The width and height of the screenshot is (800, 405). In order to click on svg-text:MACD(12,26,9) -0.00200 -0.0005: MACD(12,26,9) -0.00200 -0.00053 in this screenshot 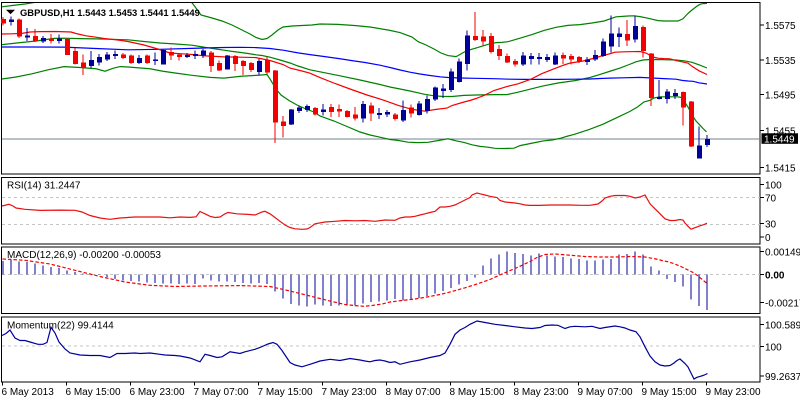, I will do `click(84, 255)`.